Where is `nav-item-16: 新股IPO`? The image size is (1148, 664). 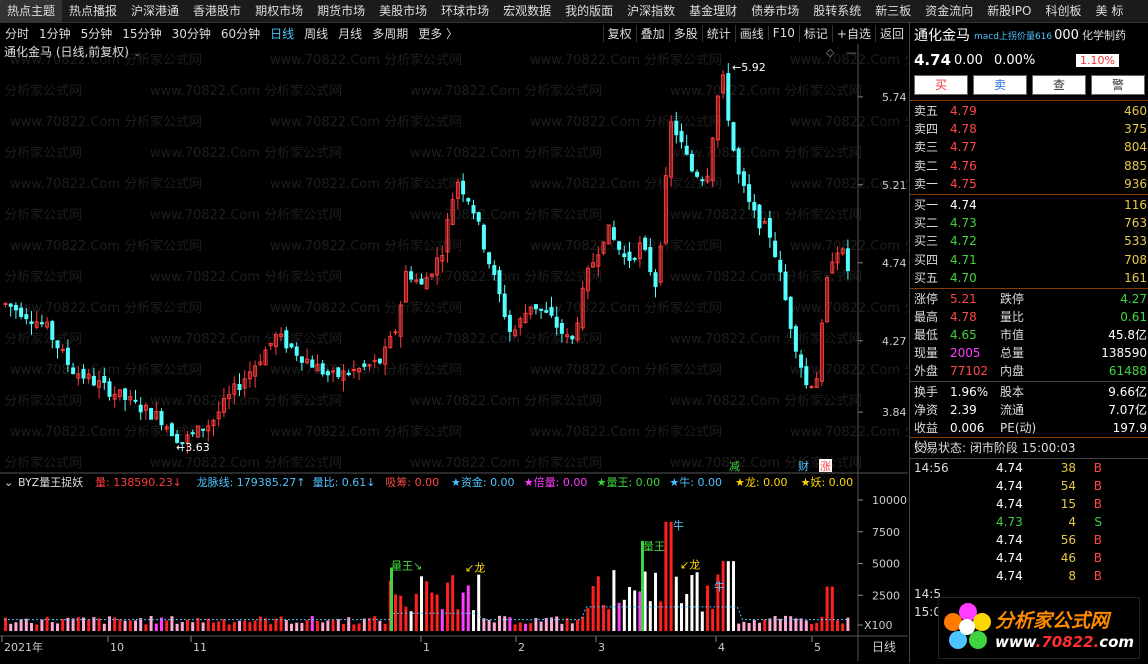
nav-item-16: 新股IPO is located at coordinates (1009, 11).